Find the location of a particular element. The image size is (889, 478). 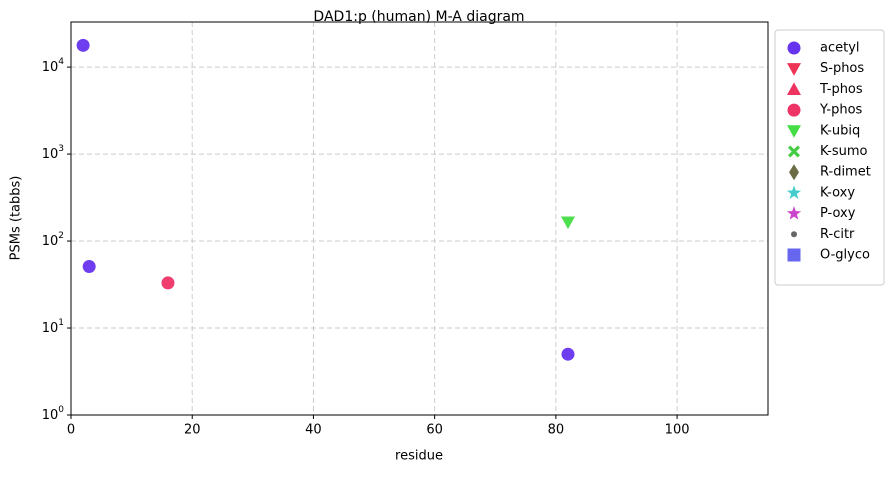

y-tick-label: 10² is located at coordinates (53, 240).